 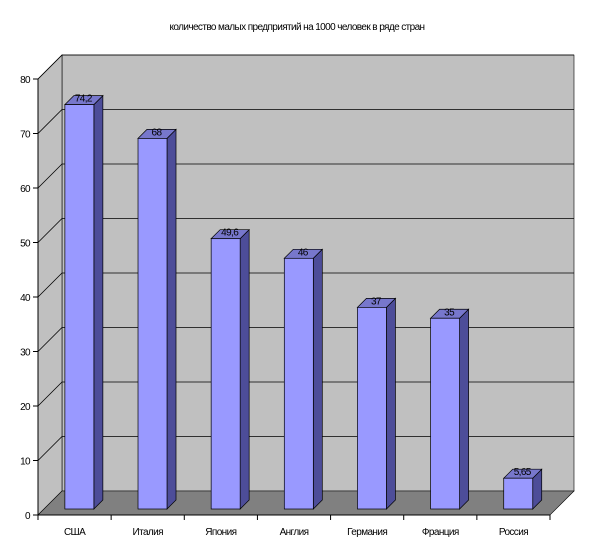 I want to click on x-tick-label: Германия, so click(x=367, y=532).